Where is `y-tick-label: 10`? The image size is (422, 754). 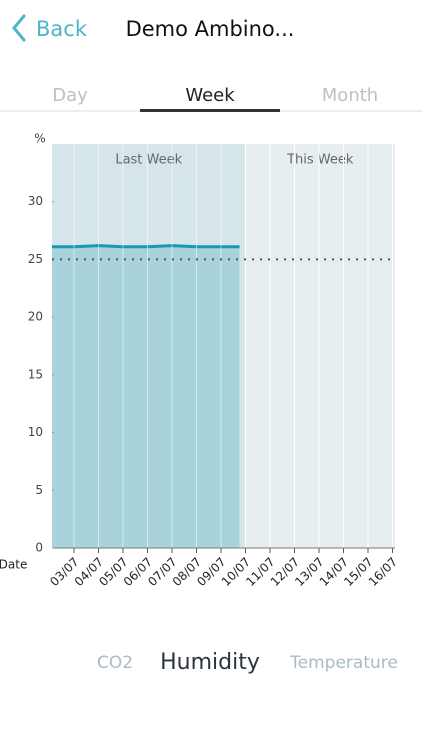 y-tick-label: 10 is located at coordinates (35, 432).